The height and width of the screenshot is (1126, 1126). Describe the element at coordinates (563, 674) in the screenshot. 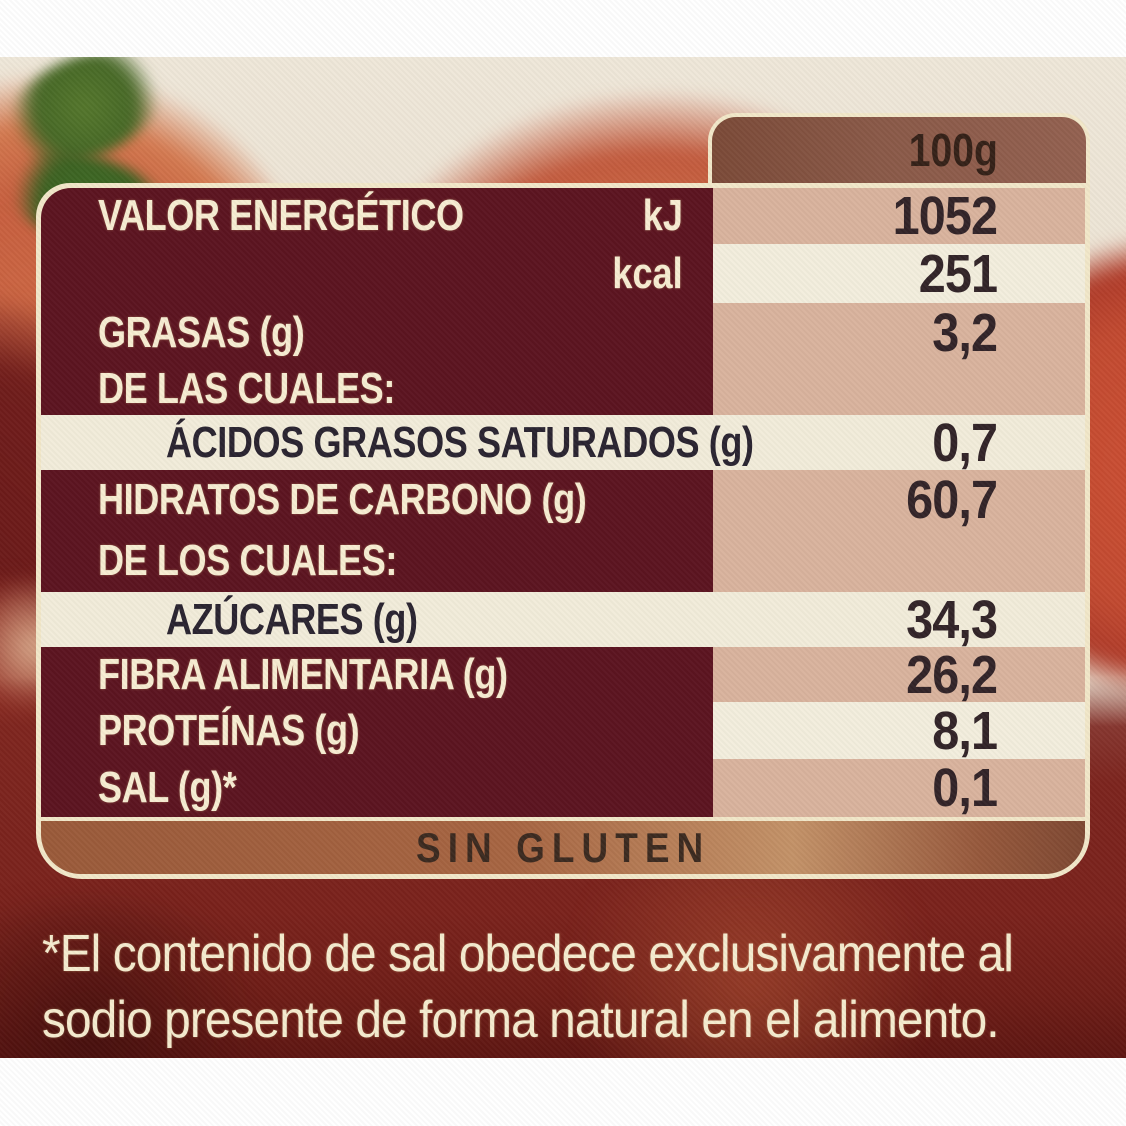

I see `table-row-fibre: FIBRA ALIMENTARIA (g) 26,2` at that location.